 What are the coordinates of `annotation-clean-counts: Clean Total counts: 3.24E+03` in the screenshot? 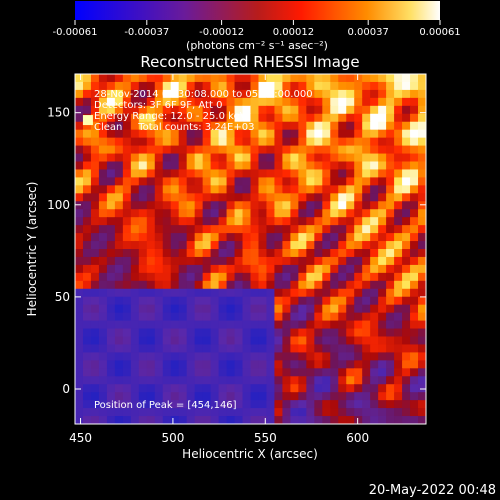 It's located at (174, 127).